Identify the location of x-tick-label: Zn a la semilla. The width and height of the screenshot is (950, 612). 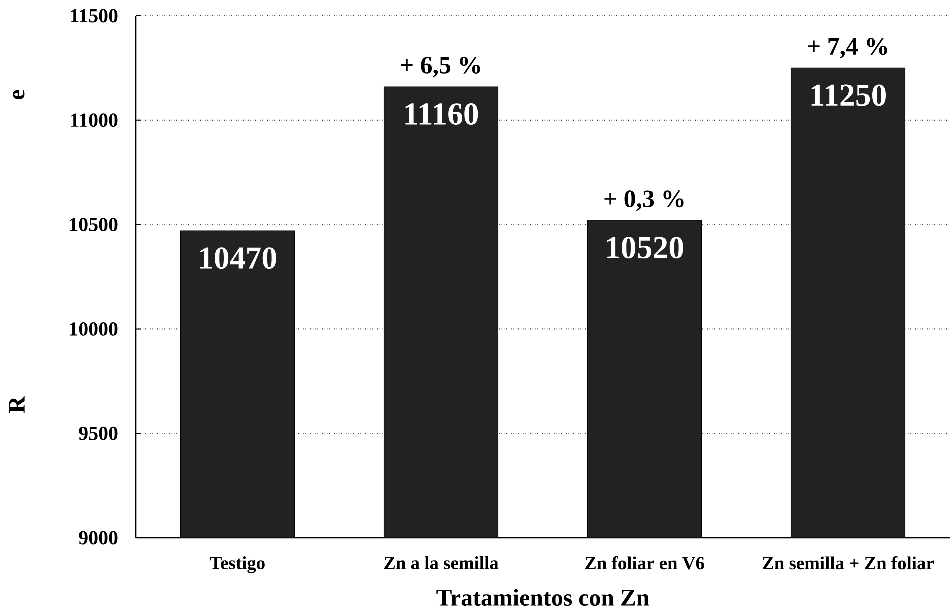
(441, 563).